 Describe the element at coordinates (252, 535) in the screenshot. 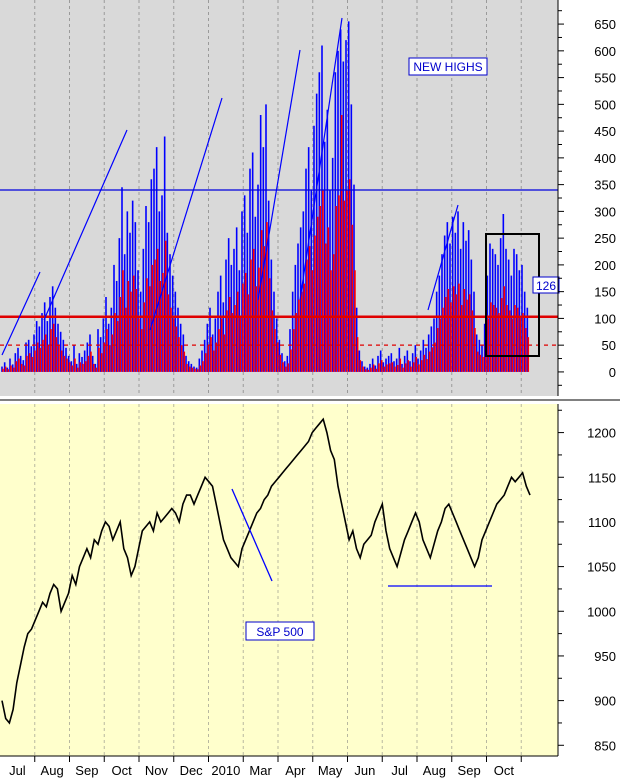

I see `lower-trendline` at that location.